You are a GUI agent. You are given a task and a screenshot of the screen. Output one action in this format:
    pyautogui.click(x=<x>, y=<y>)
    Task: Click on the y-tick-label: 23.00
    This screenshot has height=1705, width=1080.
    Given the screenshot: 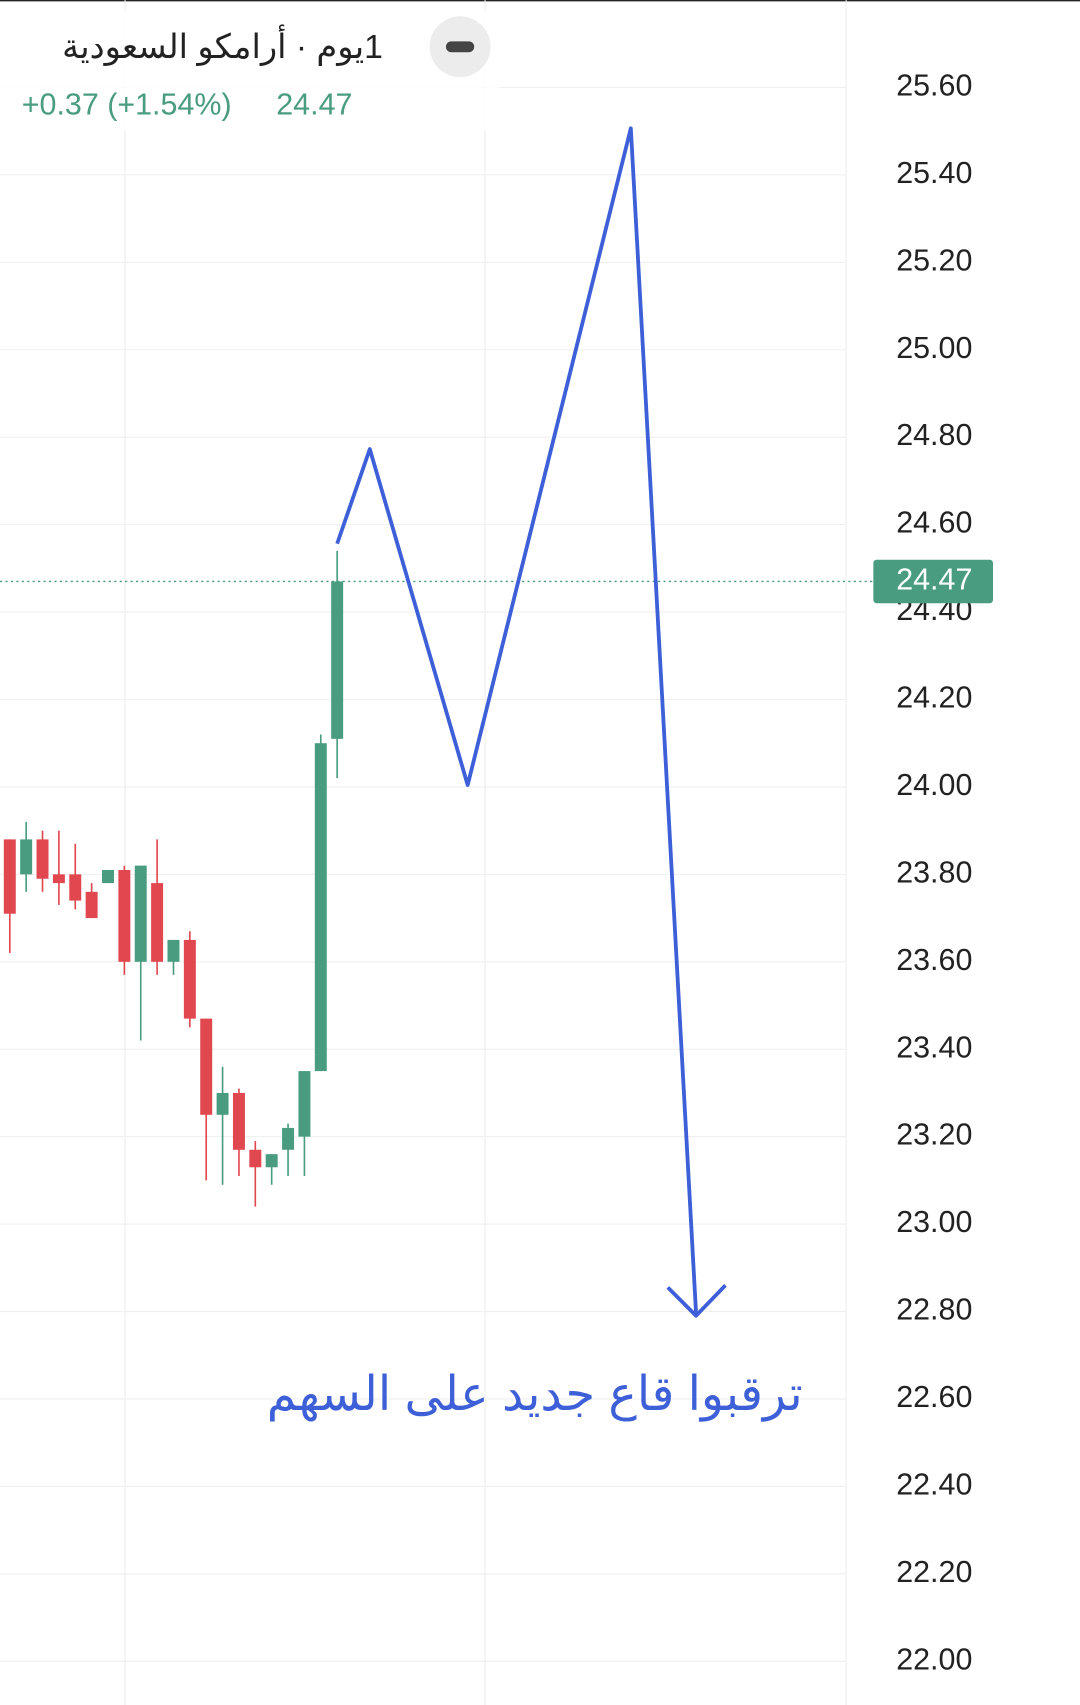 What is the action you would take?
    pyautogui.click(x=934, y=1222)
    